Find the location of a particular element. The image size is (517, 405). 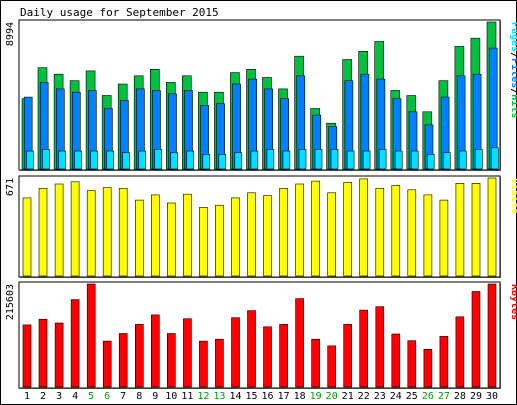

x-tick-label-day-8: 8 is located at coordinates (139, 396).